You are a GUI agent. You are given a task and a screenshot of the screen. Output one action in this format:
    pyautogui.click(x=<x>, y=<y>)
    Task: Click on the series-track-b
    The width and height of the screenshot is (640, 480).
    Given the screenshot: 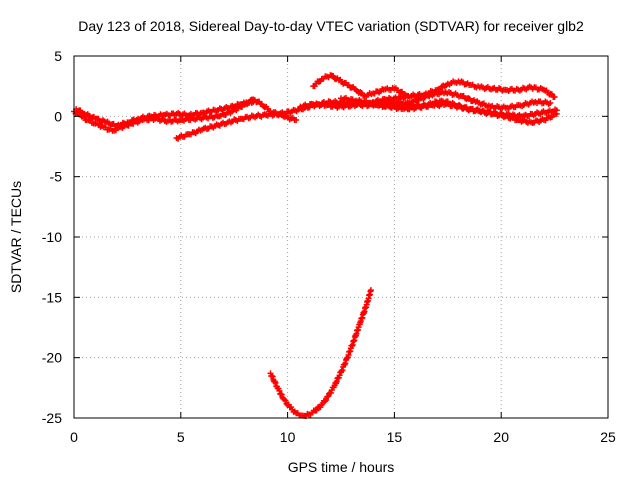 What is the action you would take?
    pyautogui.click(x=165, y=114)
    